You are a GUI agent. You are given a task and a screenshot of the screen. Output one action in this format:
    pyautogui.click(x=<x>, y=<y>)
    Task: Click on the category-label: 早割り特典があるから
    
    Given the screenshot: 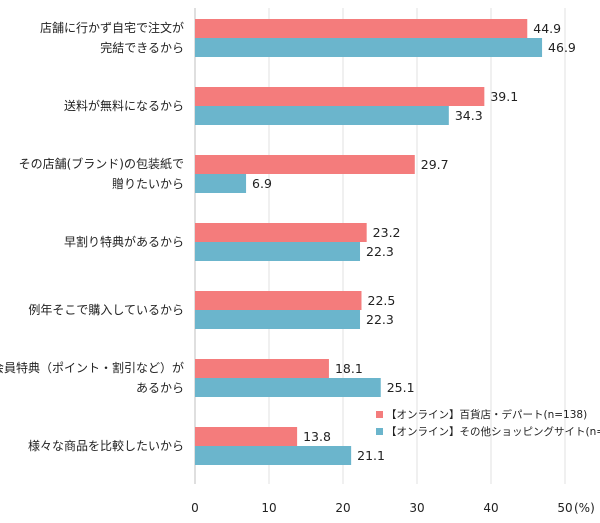 What is the action you would take?
    pyautogui.click(x=124, y=241)
    